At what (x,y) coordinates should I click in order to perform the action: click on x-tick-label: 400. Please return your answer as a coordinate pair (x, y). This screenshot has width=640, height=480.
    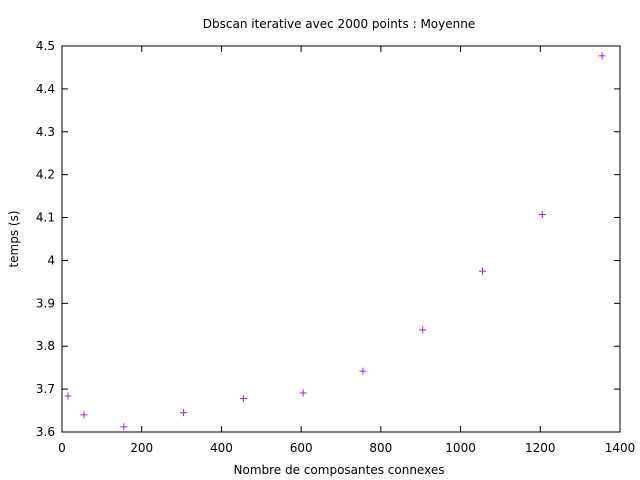
    Looking at the image, I should click on (221, 448).